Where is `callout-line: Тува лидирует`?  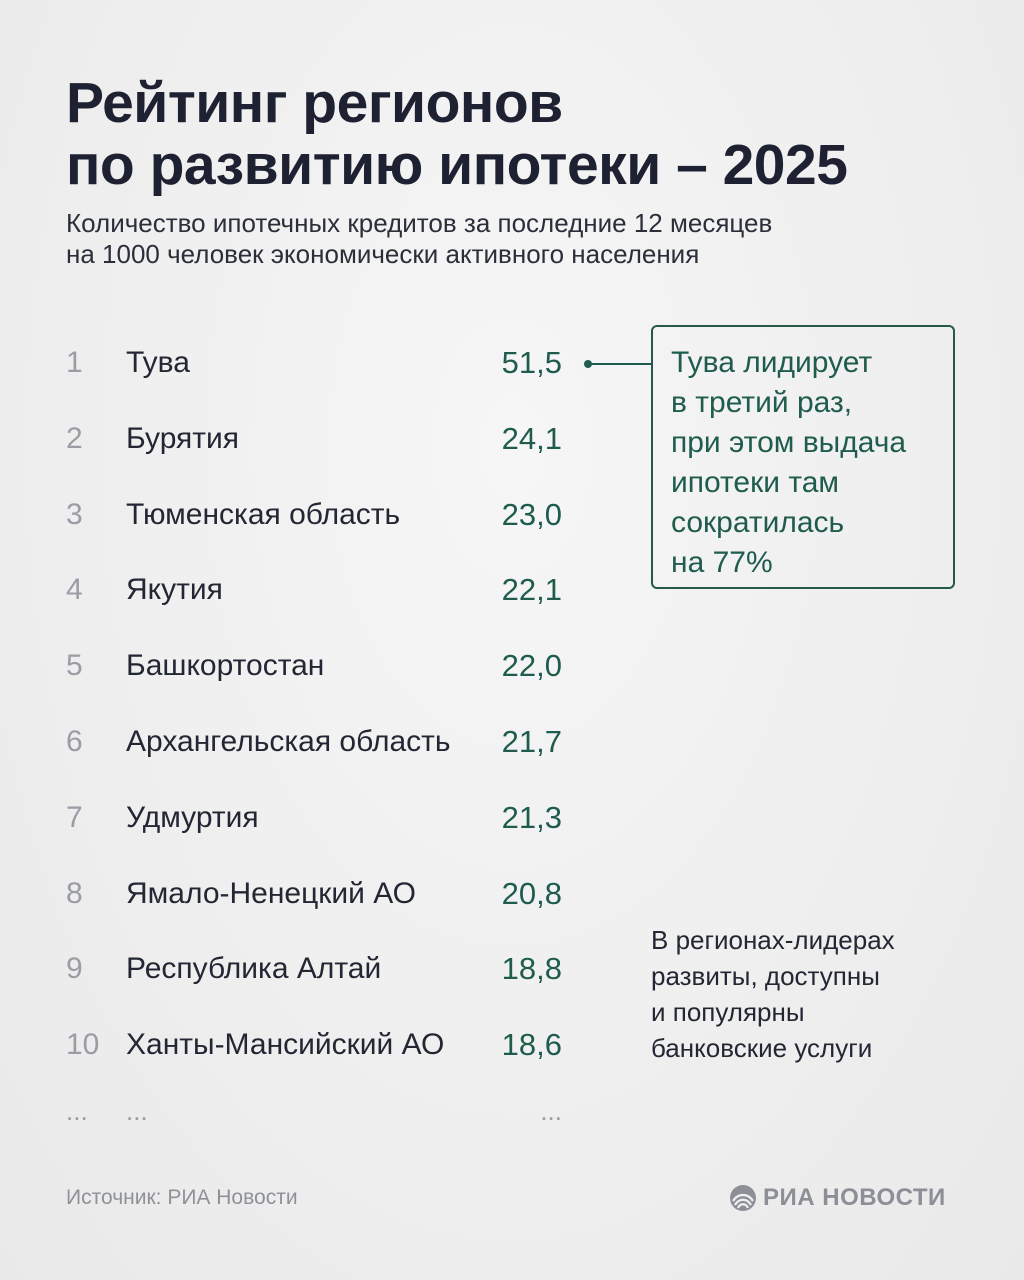 callout-line: Тува лидирует is located at coordinates (772, 362).